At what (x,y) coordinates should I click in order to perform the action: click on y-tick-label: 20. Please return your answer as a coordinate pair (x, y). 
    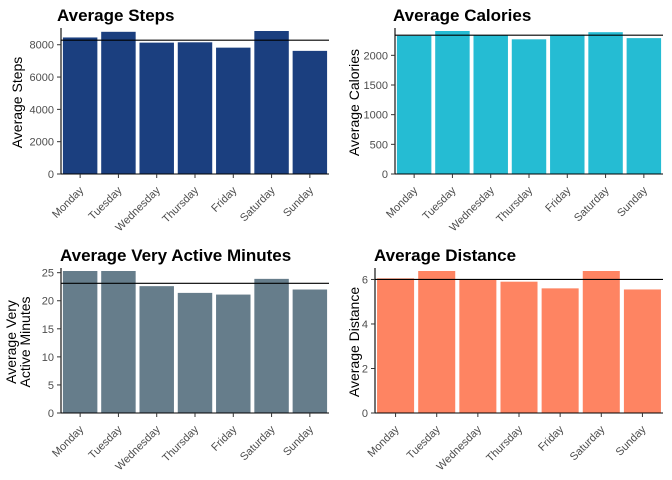
    Looking at the image, I should click on (48, 302).